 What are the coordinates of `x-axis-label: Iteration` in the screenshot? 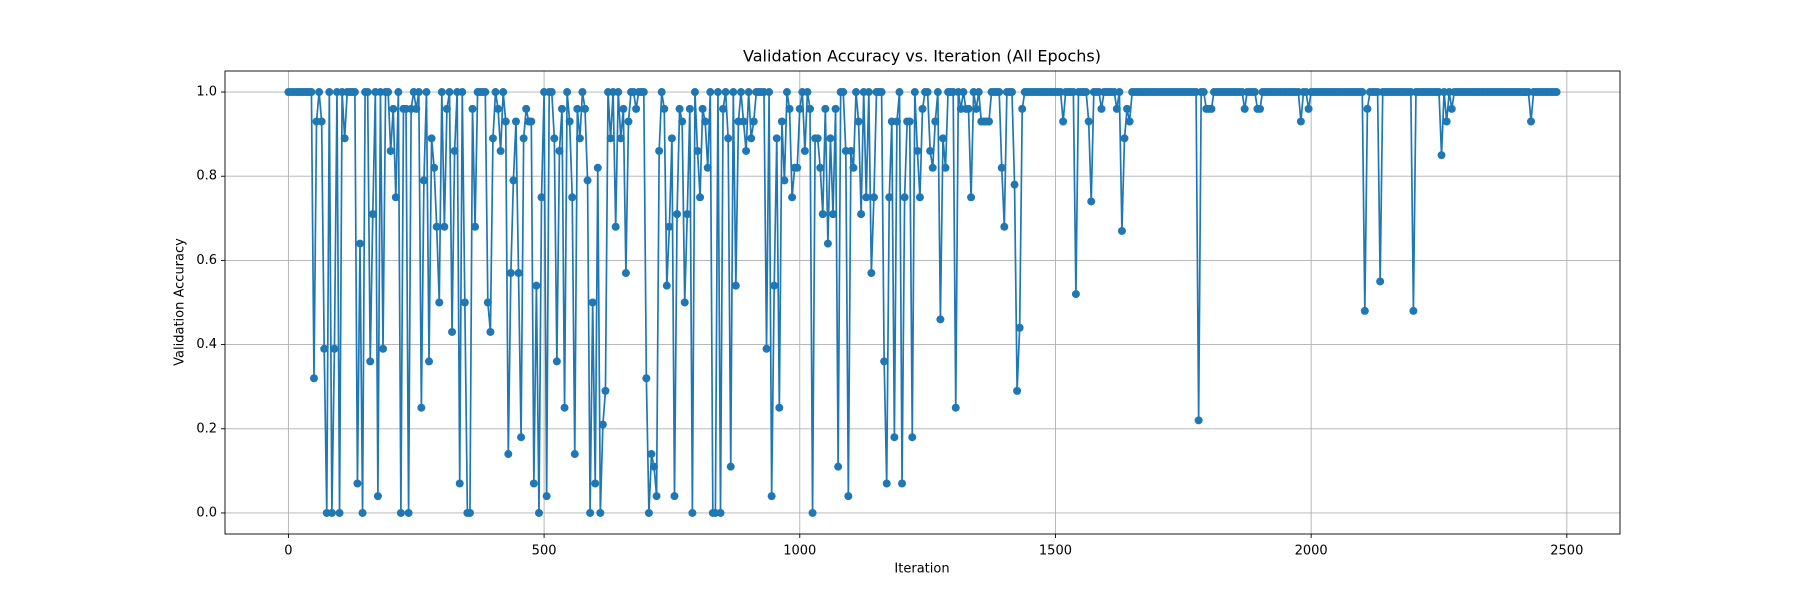 It's located at (921, 569).